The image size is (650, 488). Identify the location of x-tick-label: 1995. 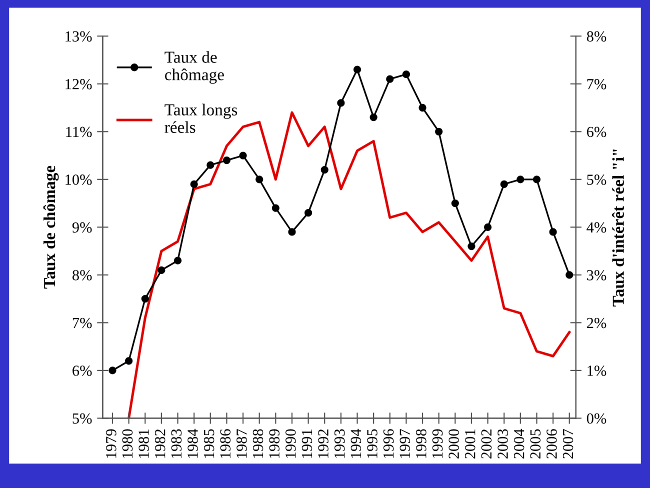
(372, 443).